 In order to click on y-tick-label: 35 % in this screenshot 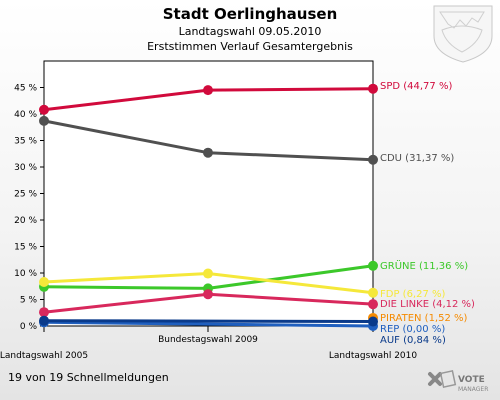, I will do `click(25, 142)`.